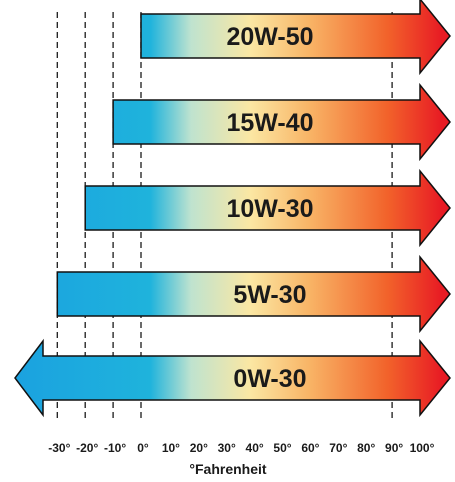 This screenshot has width=455, height=482. I want to click on tick-label: 20°, so click(199, 448).